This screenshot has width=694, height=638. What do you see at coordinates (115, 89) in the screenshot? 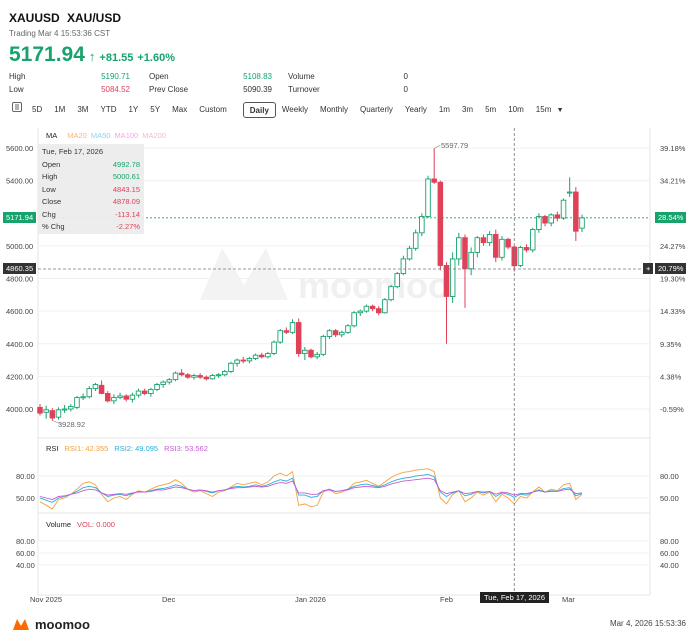
I see `low-value: 5084.52` at bounding box center [115, 89].